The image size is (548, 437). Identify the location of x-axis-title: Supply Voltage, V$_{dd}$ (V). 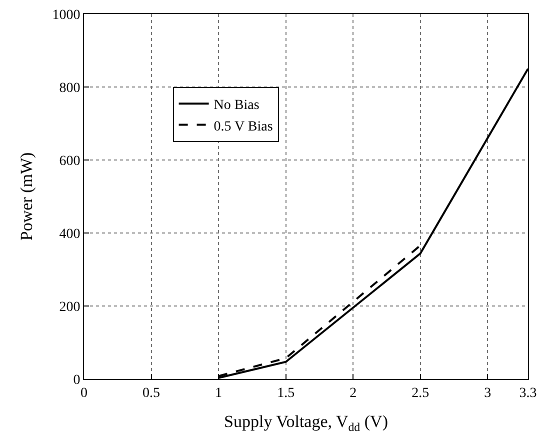
(306, 423).